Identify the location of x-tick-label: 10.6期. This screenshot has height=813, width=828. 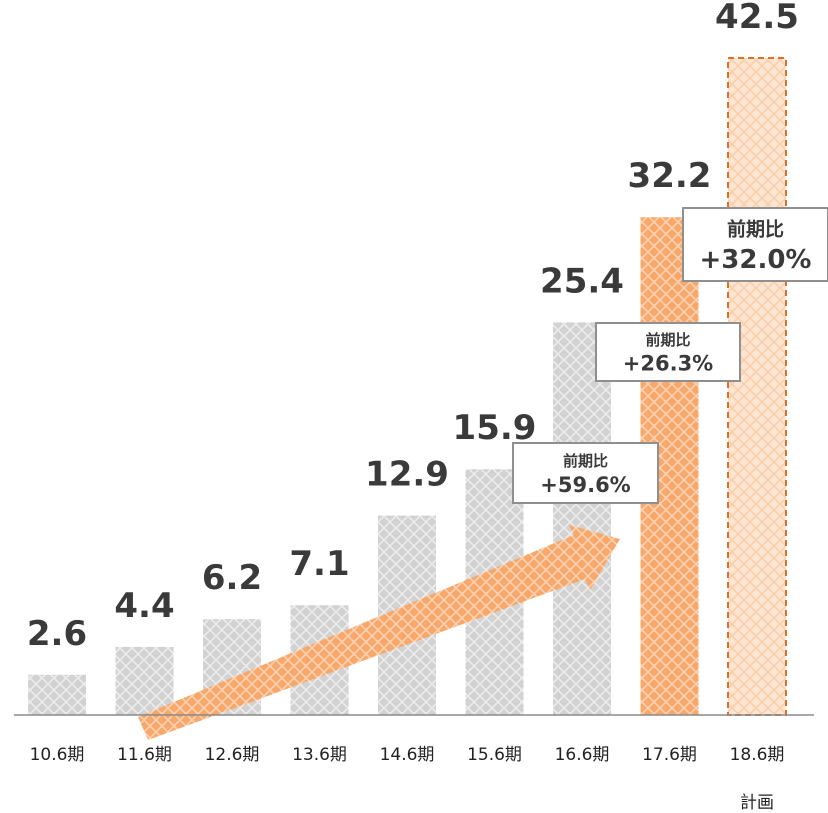
(57, 755).